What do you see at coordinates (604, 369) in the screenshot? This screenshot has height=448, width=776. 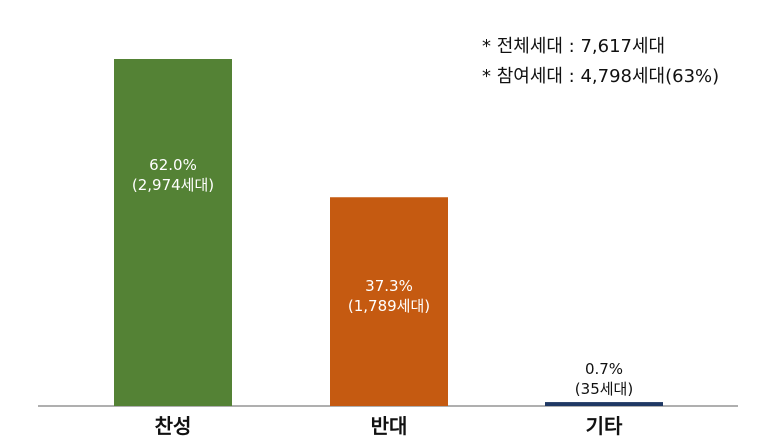 I see `bar-percent-label-2: 0.7%` at bounding box center [604, 369].